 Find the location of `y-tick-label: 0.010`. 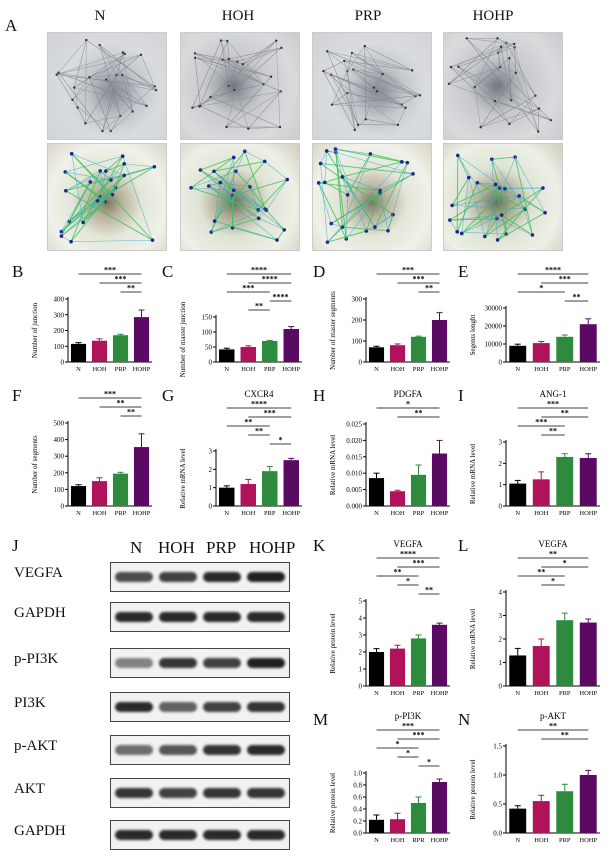

y-tick-label: 0.010 is located at coordinates (354, 474).